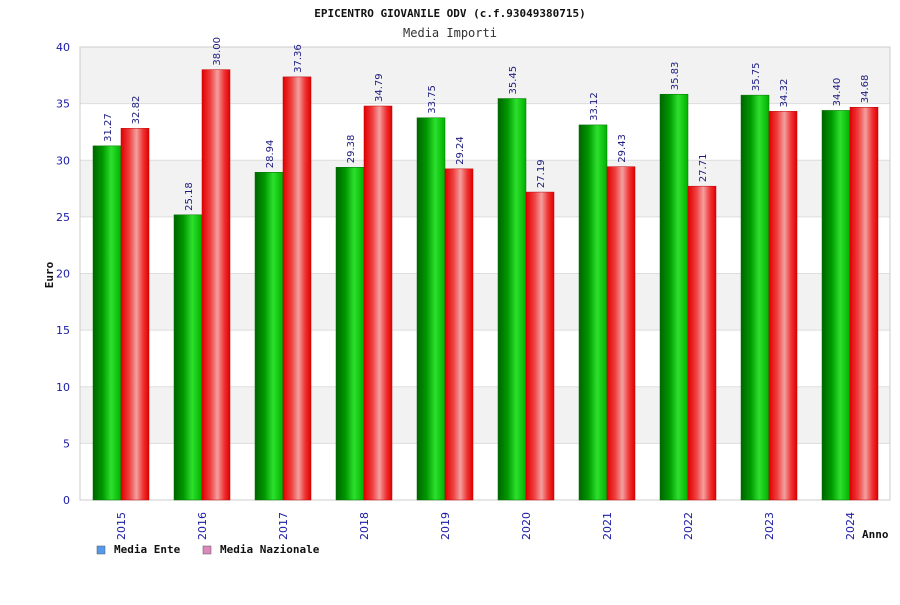  Describe the element at coordinates (431, 309) in the screenshot. I see `bar-media-ente-2019` at that location.